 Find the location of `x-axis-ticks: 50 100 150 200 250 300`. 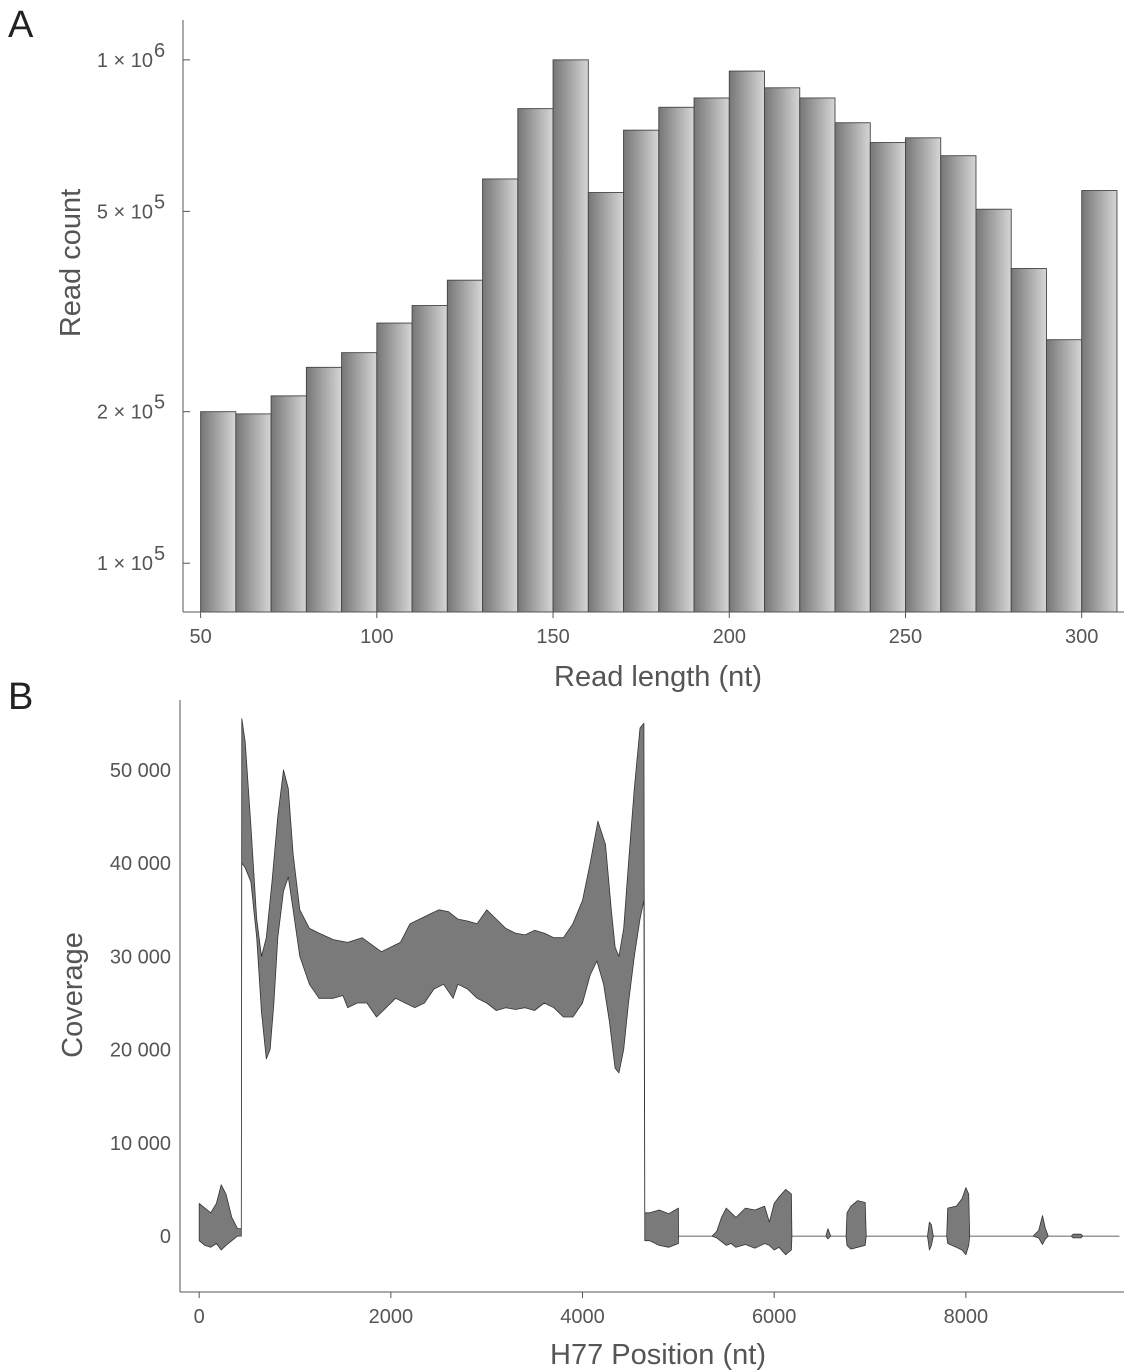

x-axis-ticks: 50 100 150 200 250 300 is located at coordinates (643, 630).